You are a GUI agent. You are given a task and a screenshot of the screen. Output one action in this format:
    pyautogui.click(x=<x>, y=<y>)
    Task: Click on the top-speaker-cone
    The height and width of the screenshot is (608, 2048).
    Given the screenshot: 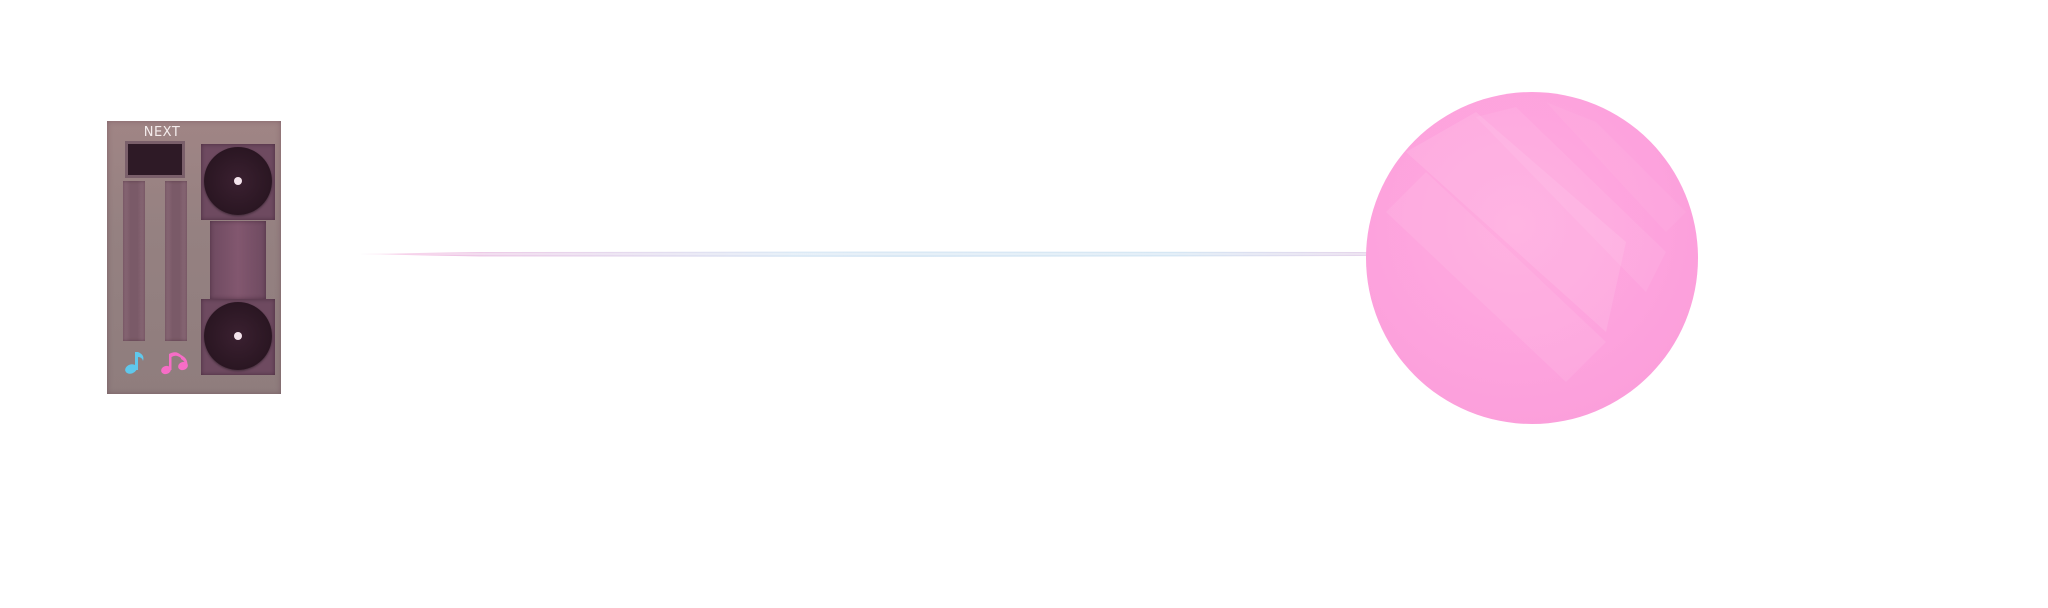 What is the action you would take?
    pyautogui.click(x=238, y=181)
    